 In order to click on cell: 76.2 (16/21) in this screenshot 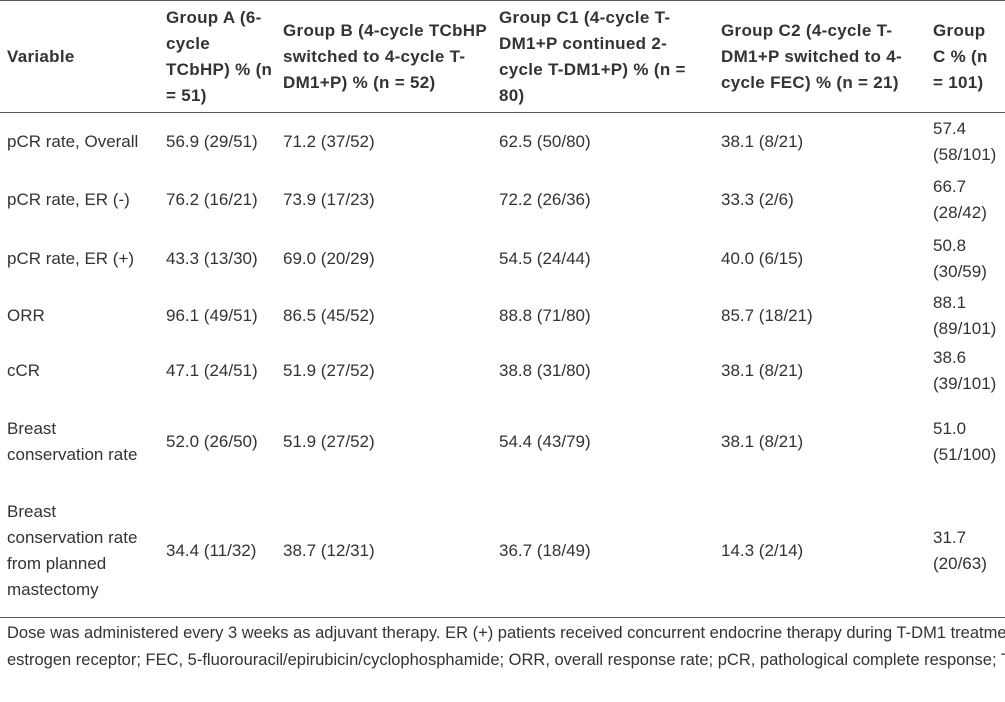, I will do `click(212, 199)`.